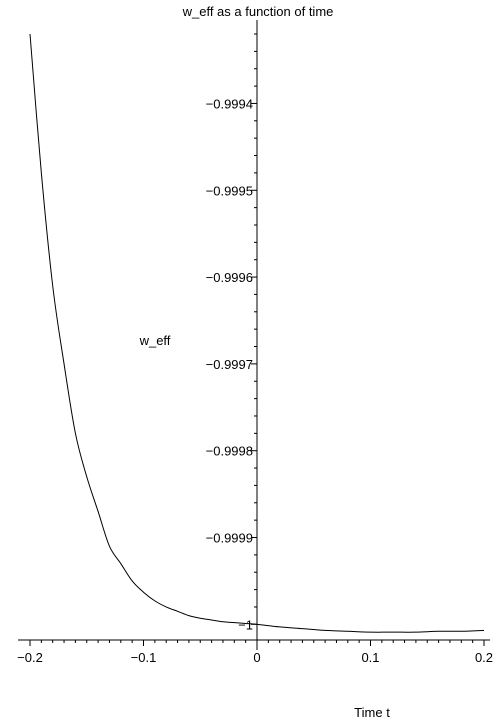 The height and width of the screenshot is (725, 494). What do you see at coordinates (144, 657) in the screenshot?
I see `x-tick-label: −0.1` at bounding box center [144, 657].